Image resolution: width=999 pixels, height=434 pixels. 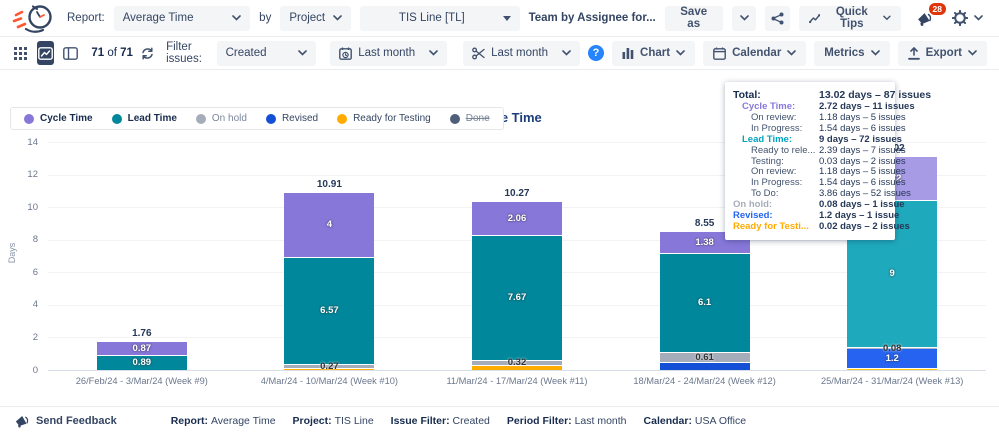 What do you see at coordinates (329, 311) in the screenshot?
I see `bar-segment-lead: 6.57` at bounding box center [329, 311].